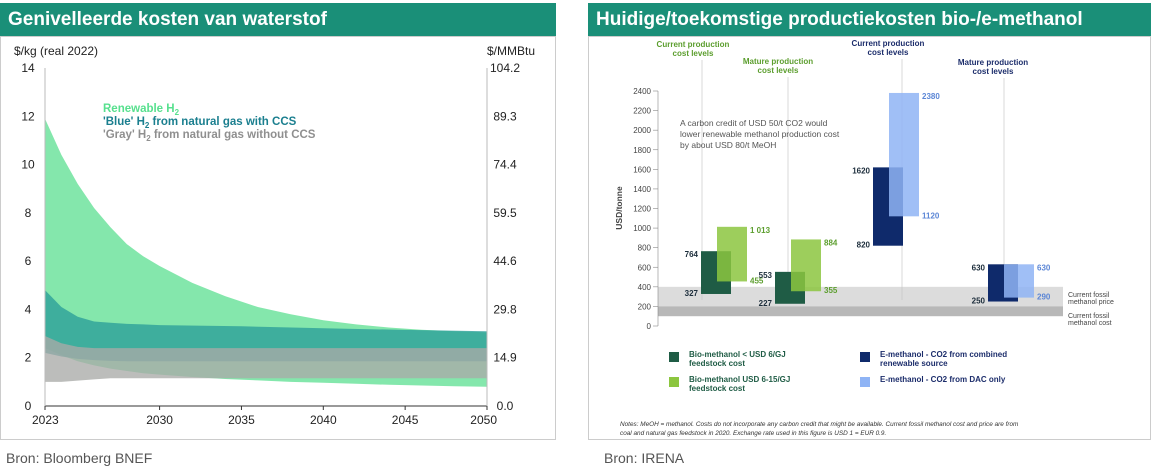  I want to click on y-tick: 1200, so click(642, 209).